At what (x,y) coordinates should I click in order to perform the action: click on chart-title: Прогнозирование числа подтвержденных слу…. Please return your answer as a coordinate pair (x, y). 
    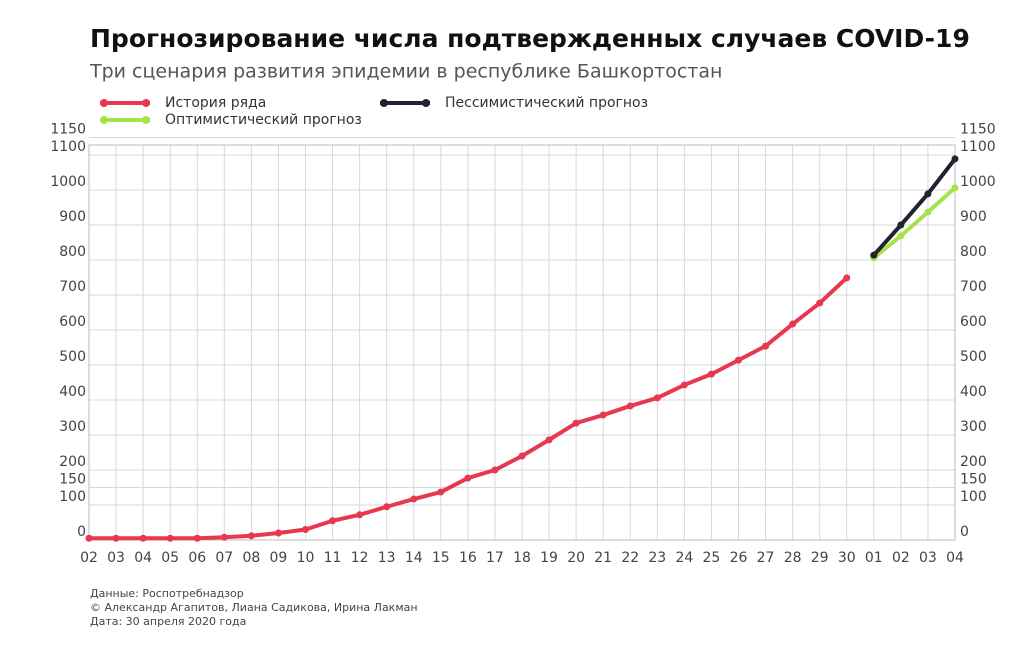
    Looking at the image, I should click on (530, 38).